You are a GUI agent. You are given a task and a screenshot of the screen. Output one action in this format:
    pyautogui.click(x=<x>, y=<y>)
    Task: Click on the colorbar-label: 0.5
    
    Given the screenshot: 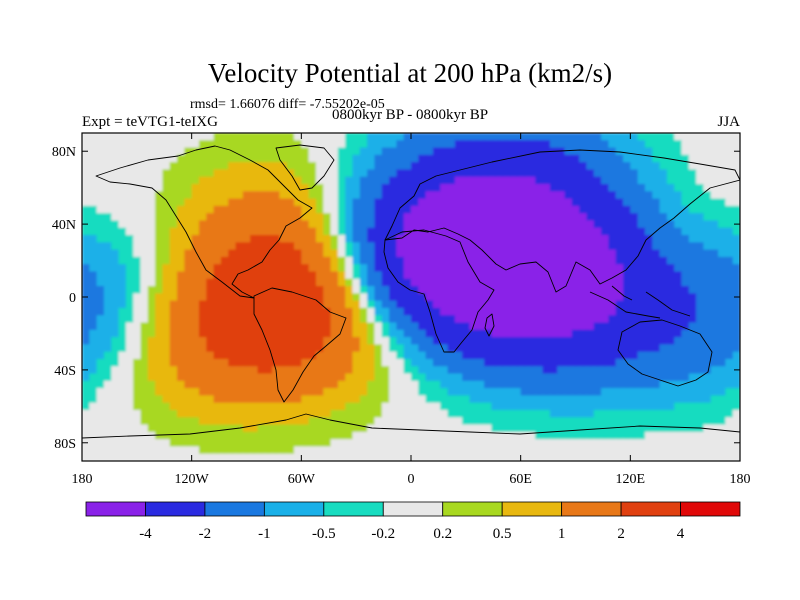 What is the action you would take?
    pyautogui.click(x=502, y=534)
    